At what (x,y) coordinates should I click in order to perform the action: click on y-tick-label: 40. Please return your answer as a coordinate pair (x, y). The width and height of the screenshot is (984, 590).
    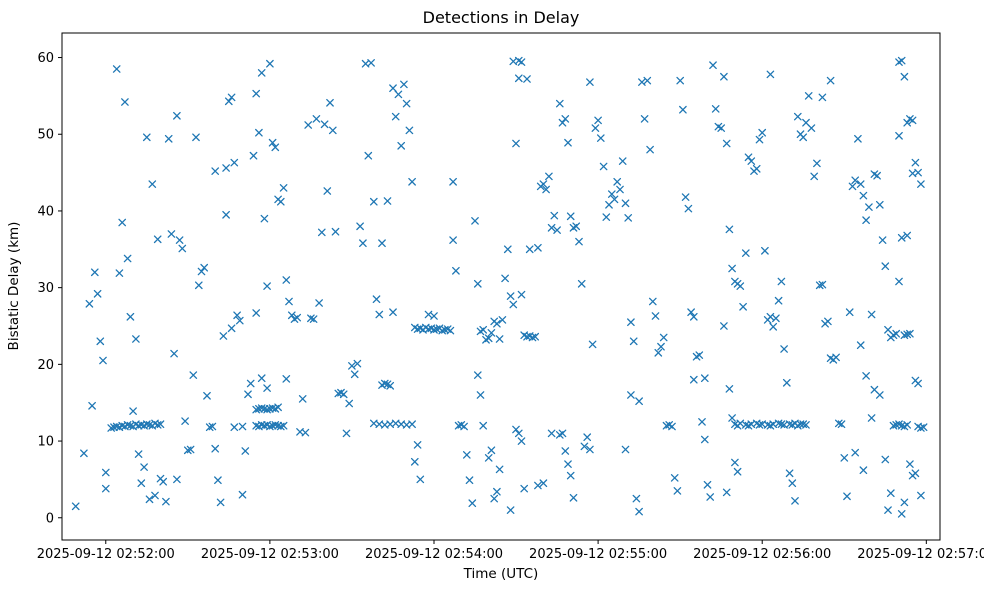
    Looking at the image, I should click on (45, 211).